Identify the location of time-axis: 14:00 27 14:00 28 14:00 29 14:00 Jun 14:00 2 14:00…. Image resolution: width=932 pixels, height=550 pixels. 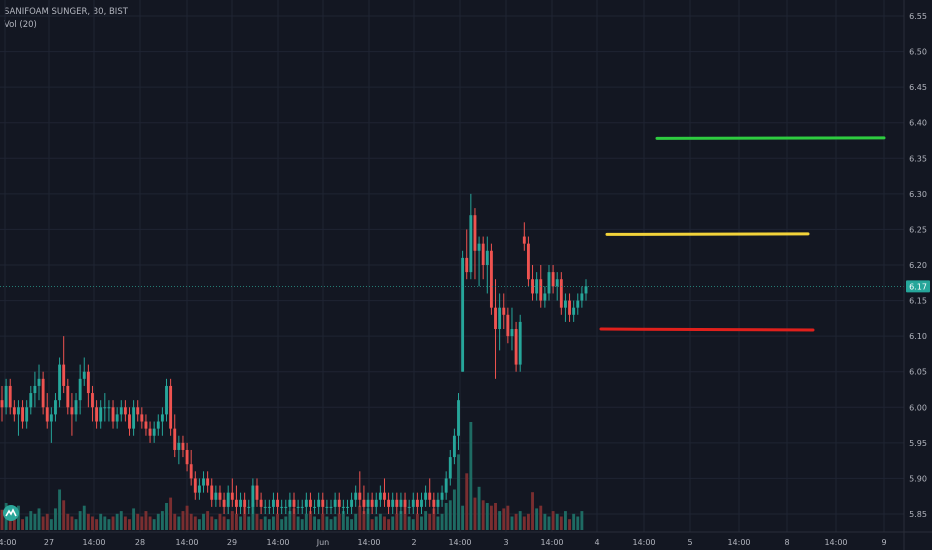
(466, 539).